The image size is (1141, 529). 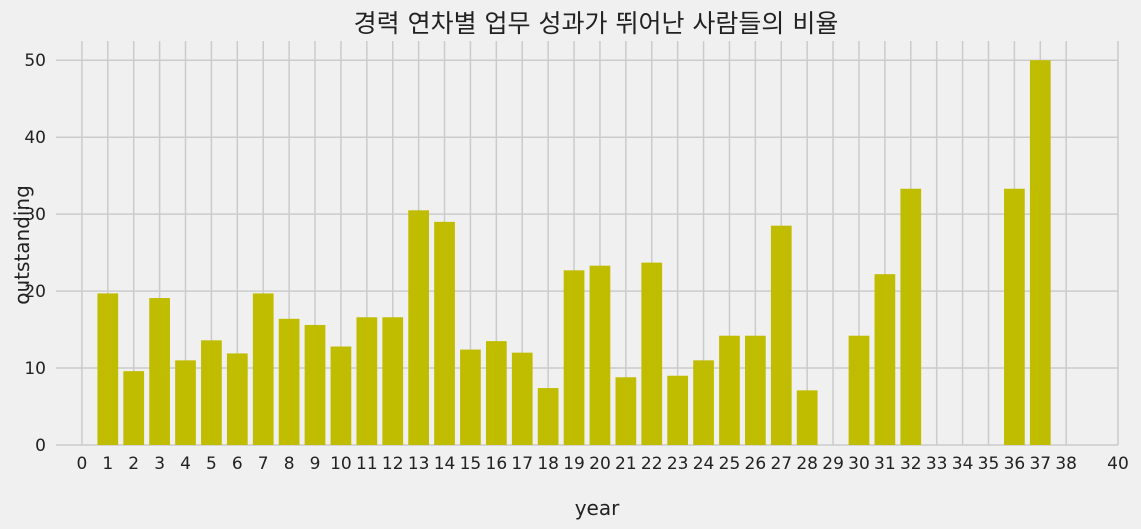 What do you see at coordinates (730, 464) in the screenshot?
I see `x-tick-label: 25` at bounding box center [730, 464].